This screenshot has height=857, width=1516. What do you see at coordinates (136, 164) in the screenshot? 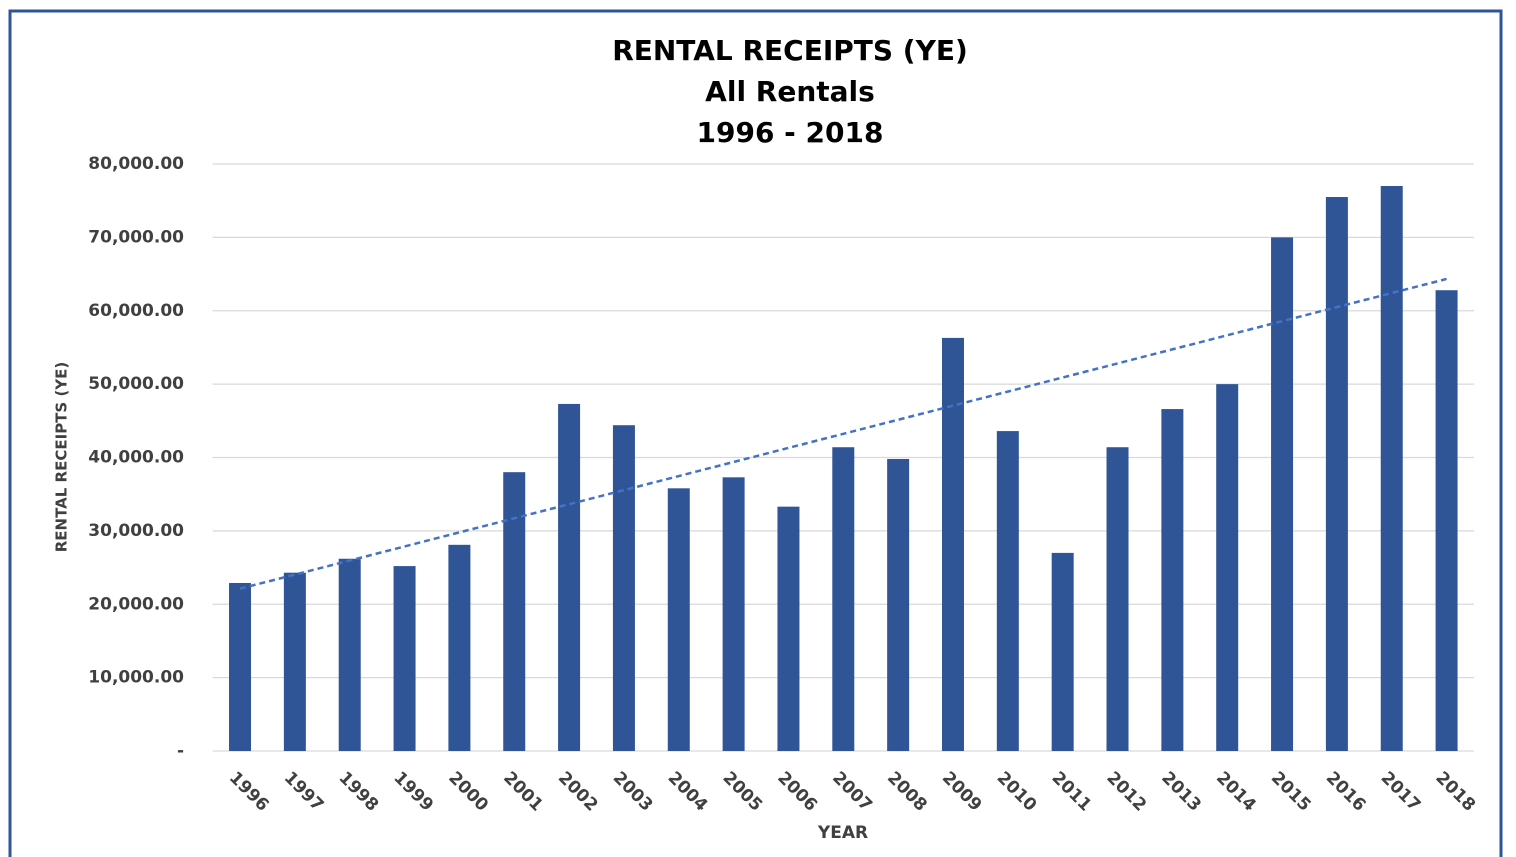
I see `y-tick-label: 80,000.00` at bounding box center [136, 164].